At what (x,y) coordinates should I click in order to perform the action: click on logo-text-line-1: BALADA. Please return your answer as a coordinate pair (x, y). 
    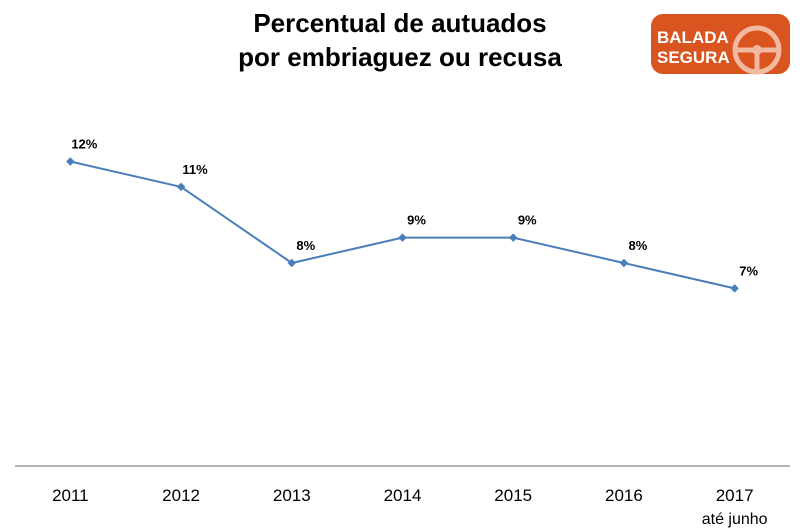
    Looking at the image, I should click on (693, 37).